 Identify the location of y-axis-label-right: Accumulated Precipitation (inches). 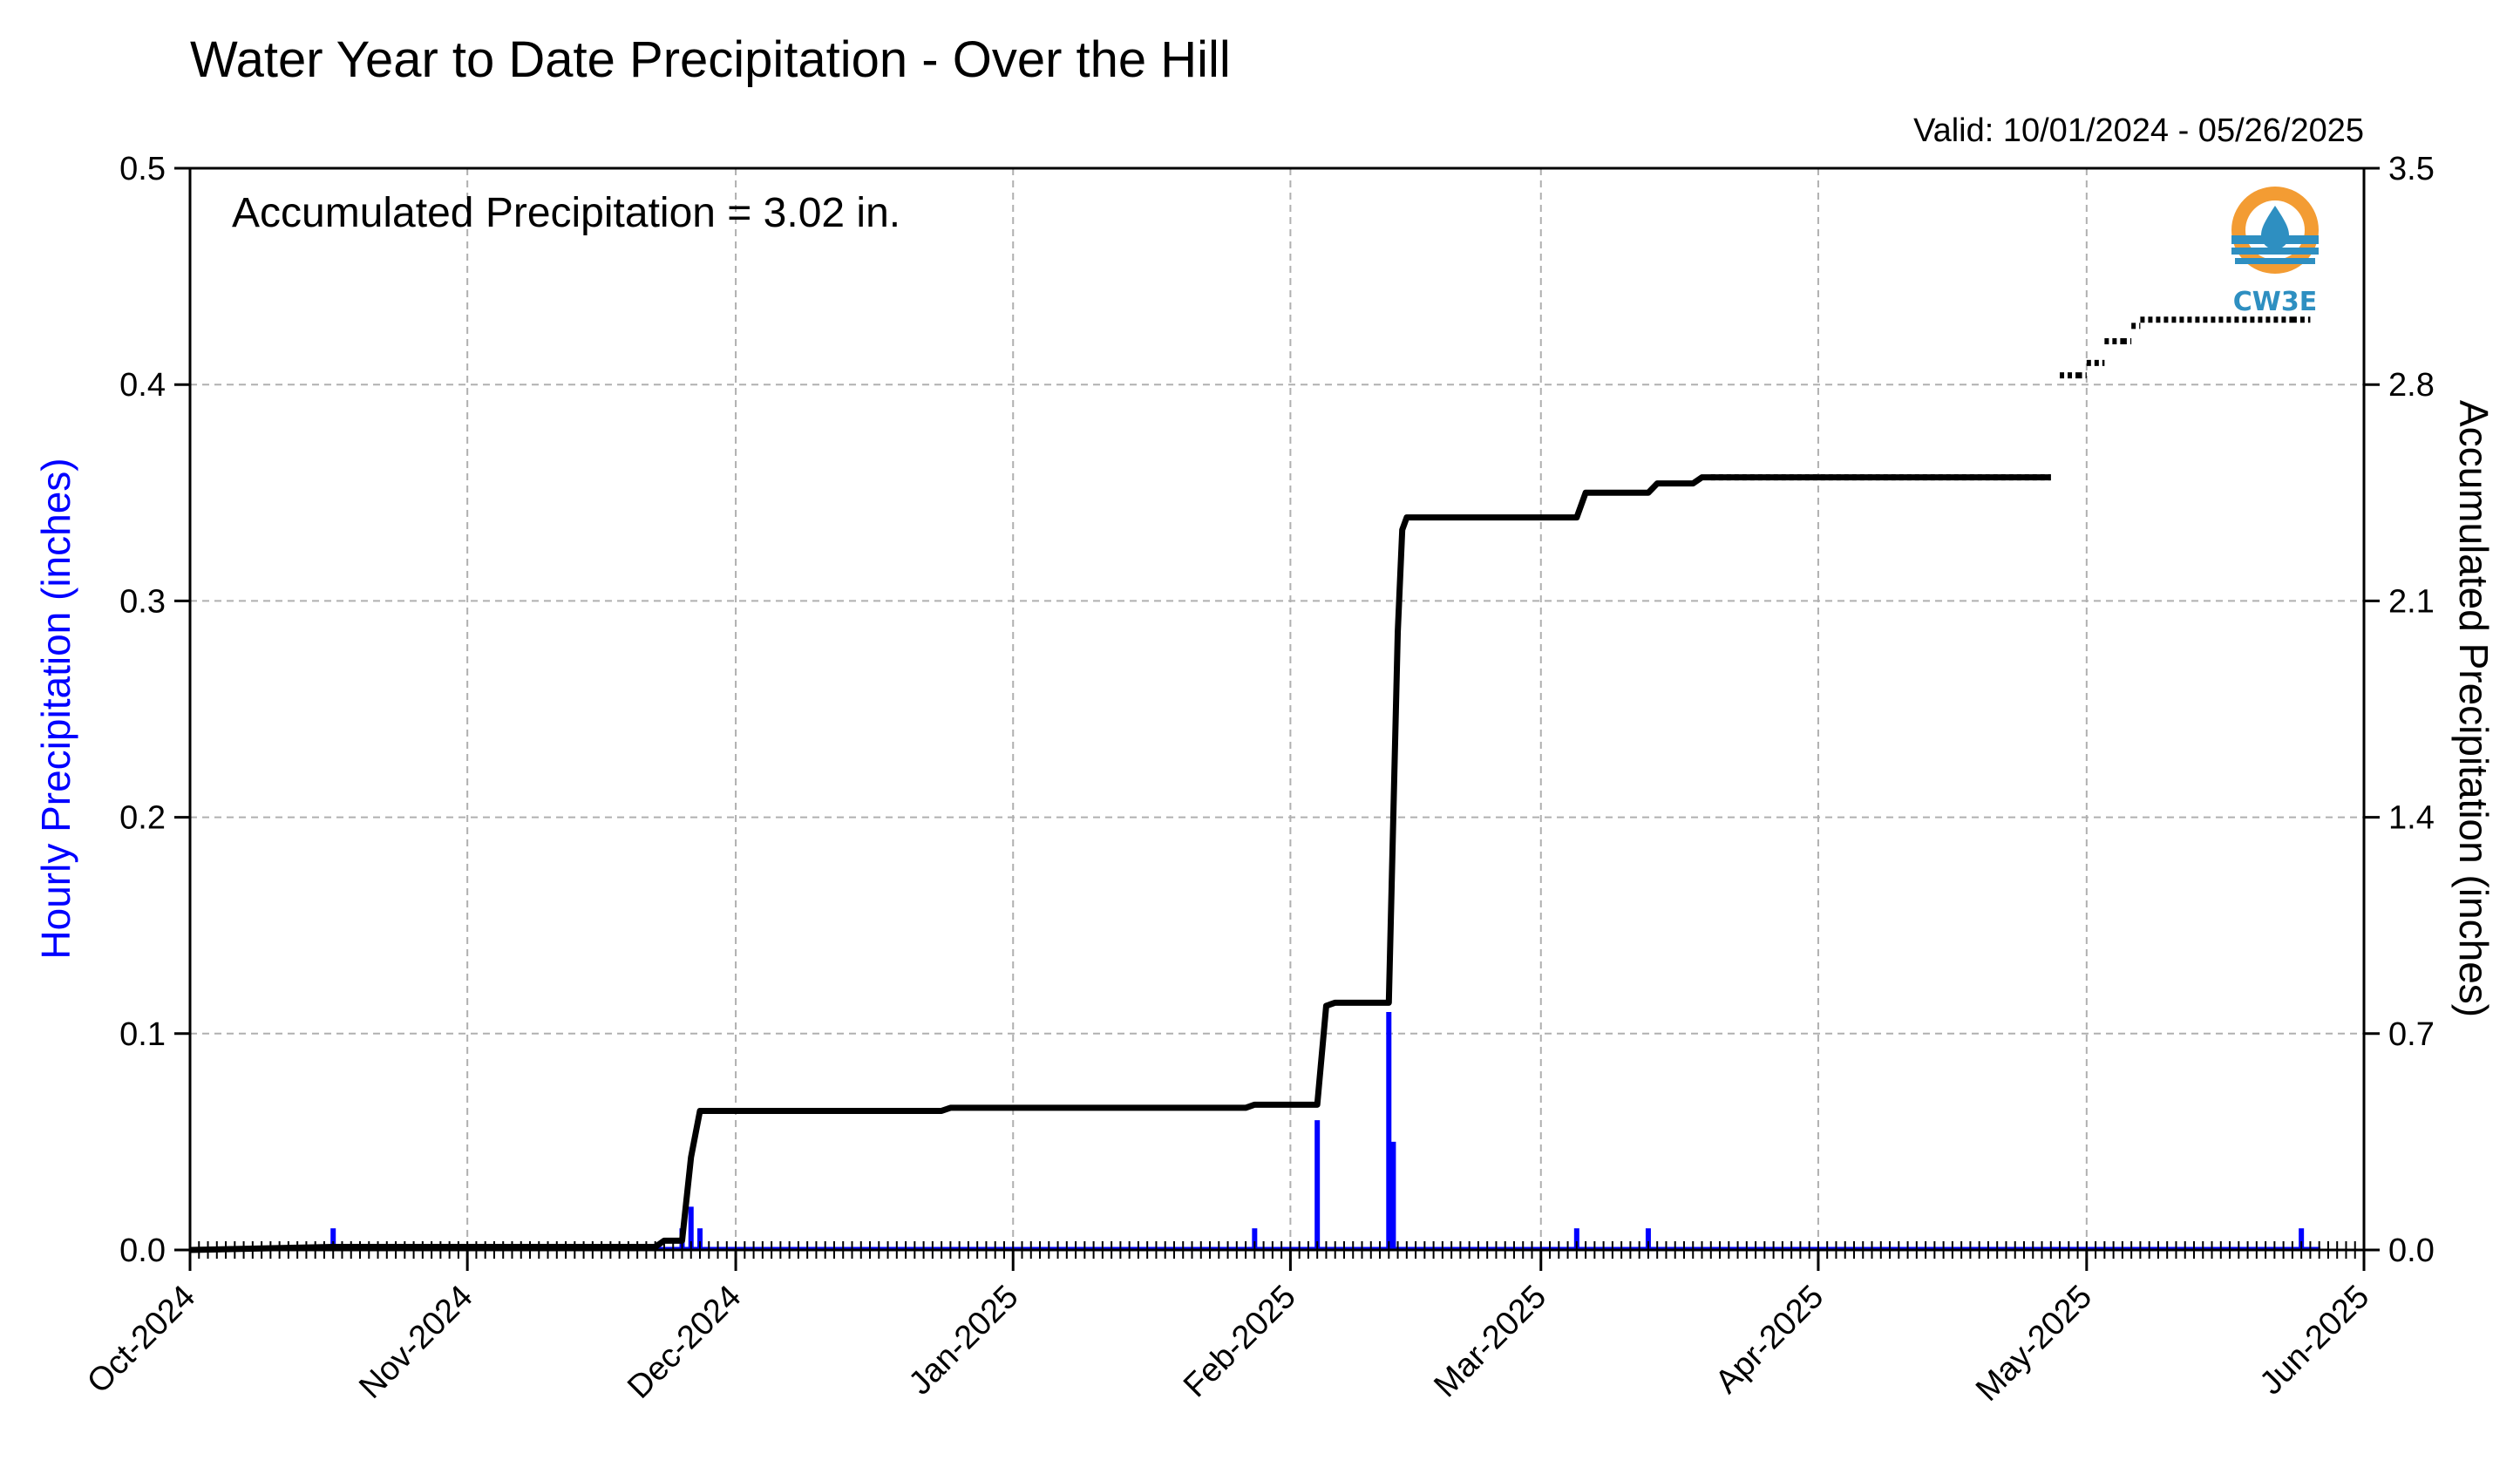
(2473, 708).